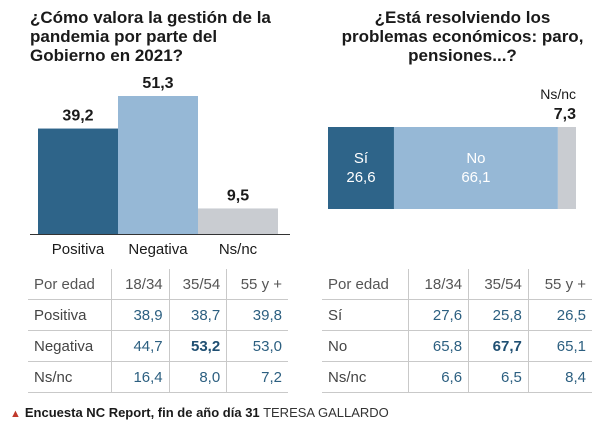 The width and height of the screenshot is (601, 435). What do you see at coordinates (559, 315) in the screenshot?
I see `table-cell: 26,5` at bounding box center [559, 315].